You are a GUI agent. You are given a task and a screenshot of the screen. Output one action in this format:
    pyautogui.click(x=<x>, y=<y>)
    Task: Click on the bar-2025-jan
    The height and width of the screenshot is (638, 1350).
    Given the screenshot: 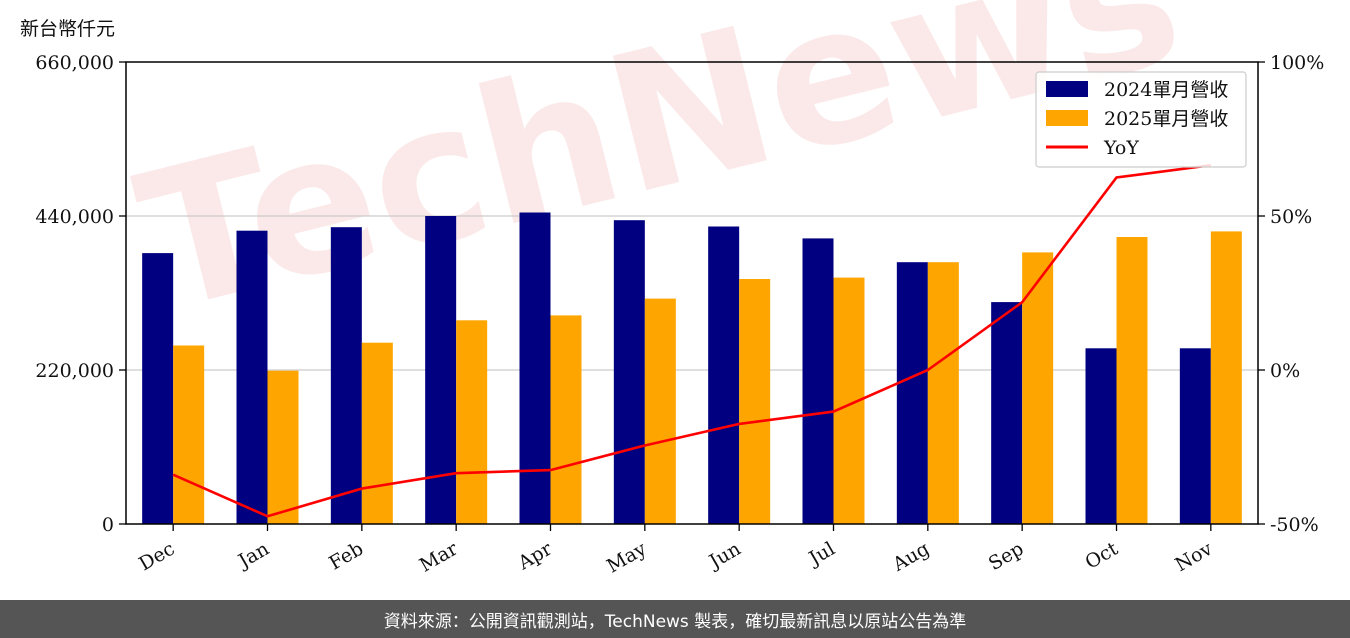 What is the action you would take?
    pyautogui.click(x=283, y=447)
    